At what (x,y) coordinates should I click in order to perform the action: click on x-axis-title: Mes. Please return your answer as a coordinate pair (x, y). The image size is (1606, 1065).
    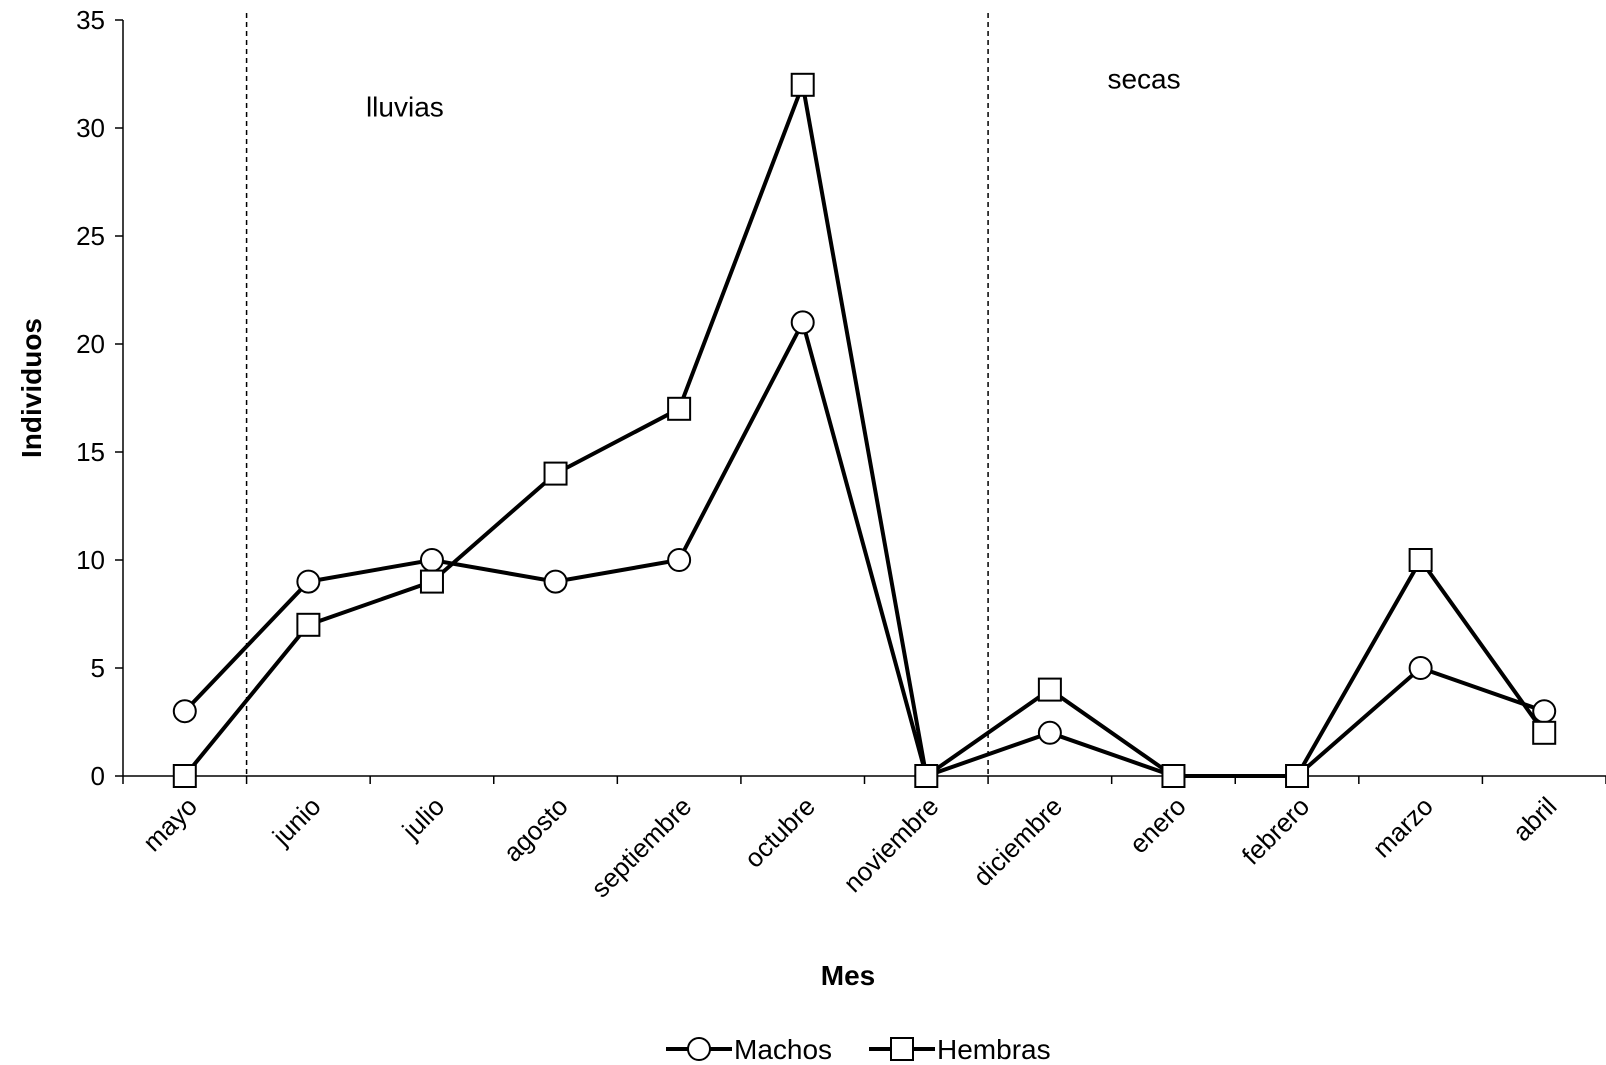
    Looking at the image, I should click on (848, 975).